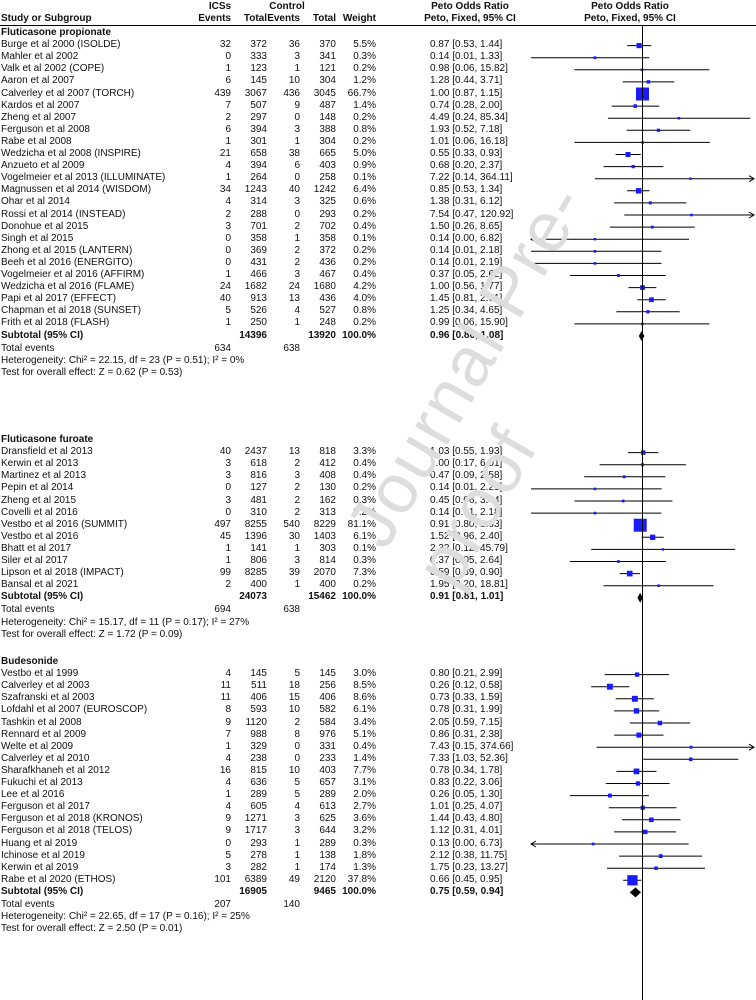  Describe the element at coordinates (35, 202) in the screenshot. I see `study-name: Ohar et al 2014` at that location.